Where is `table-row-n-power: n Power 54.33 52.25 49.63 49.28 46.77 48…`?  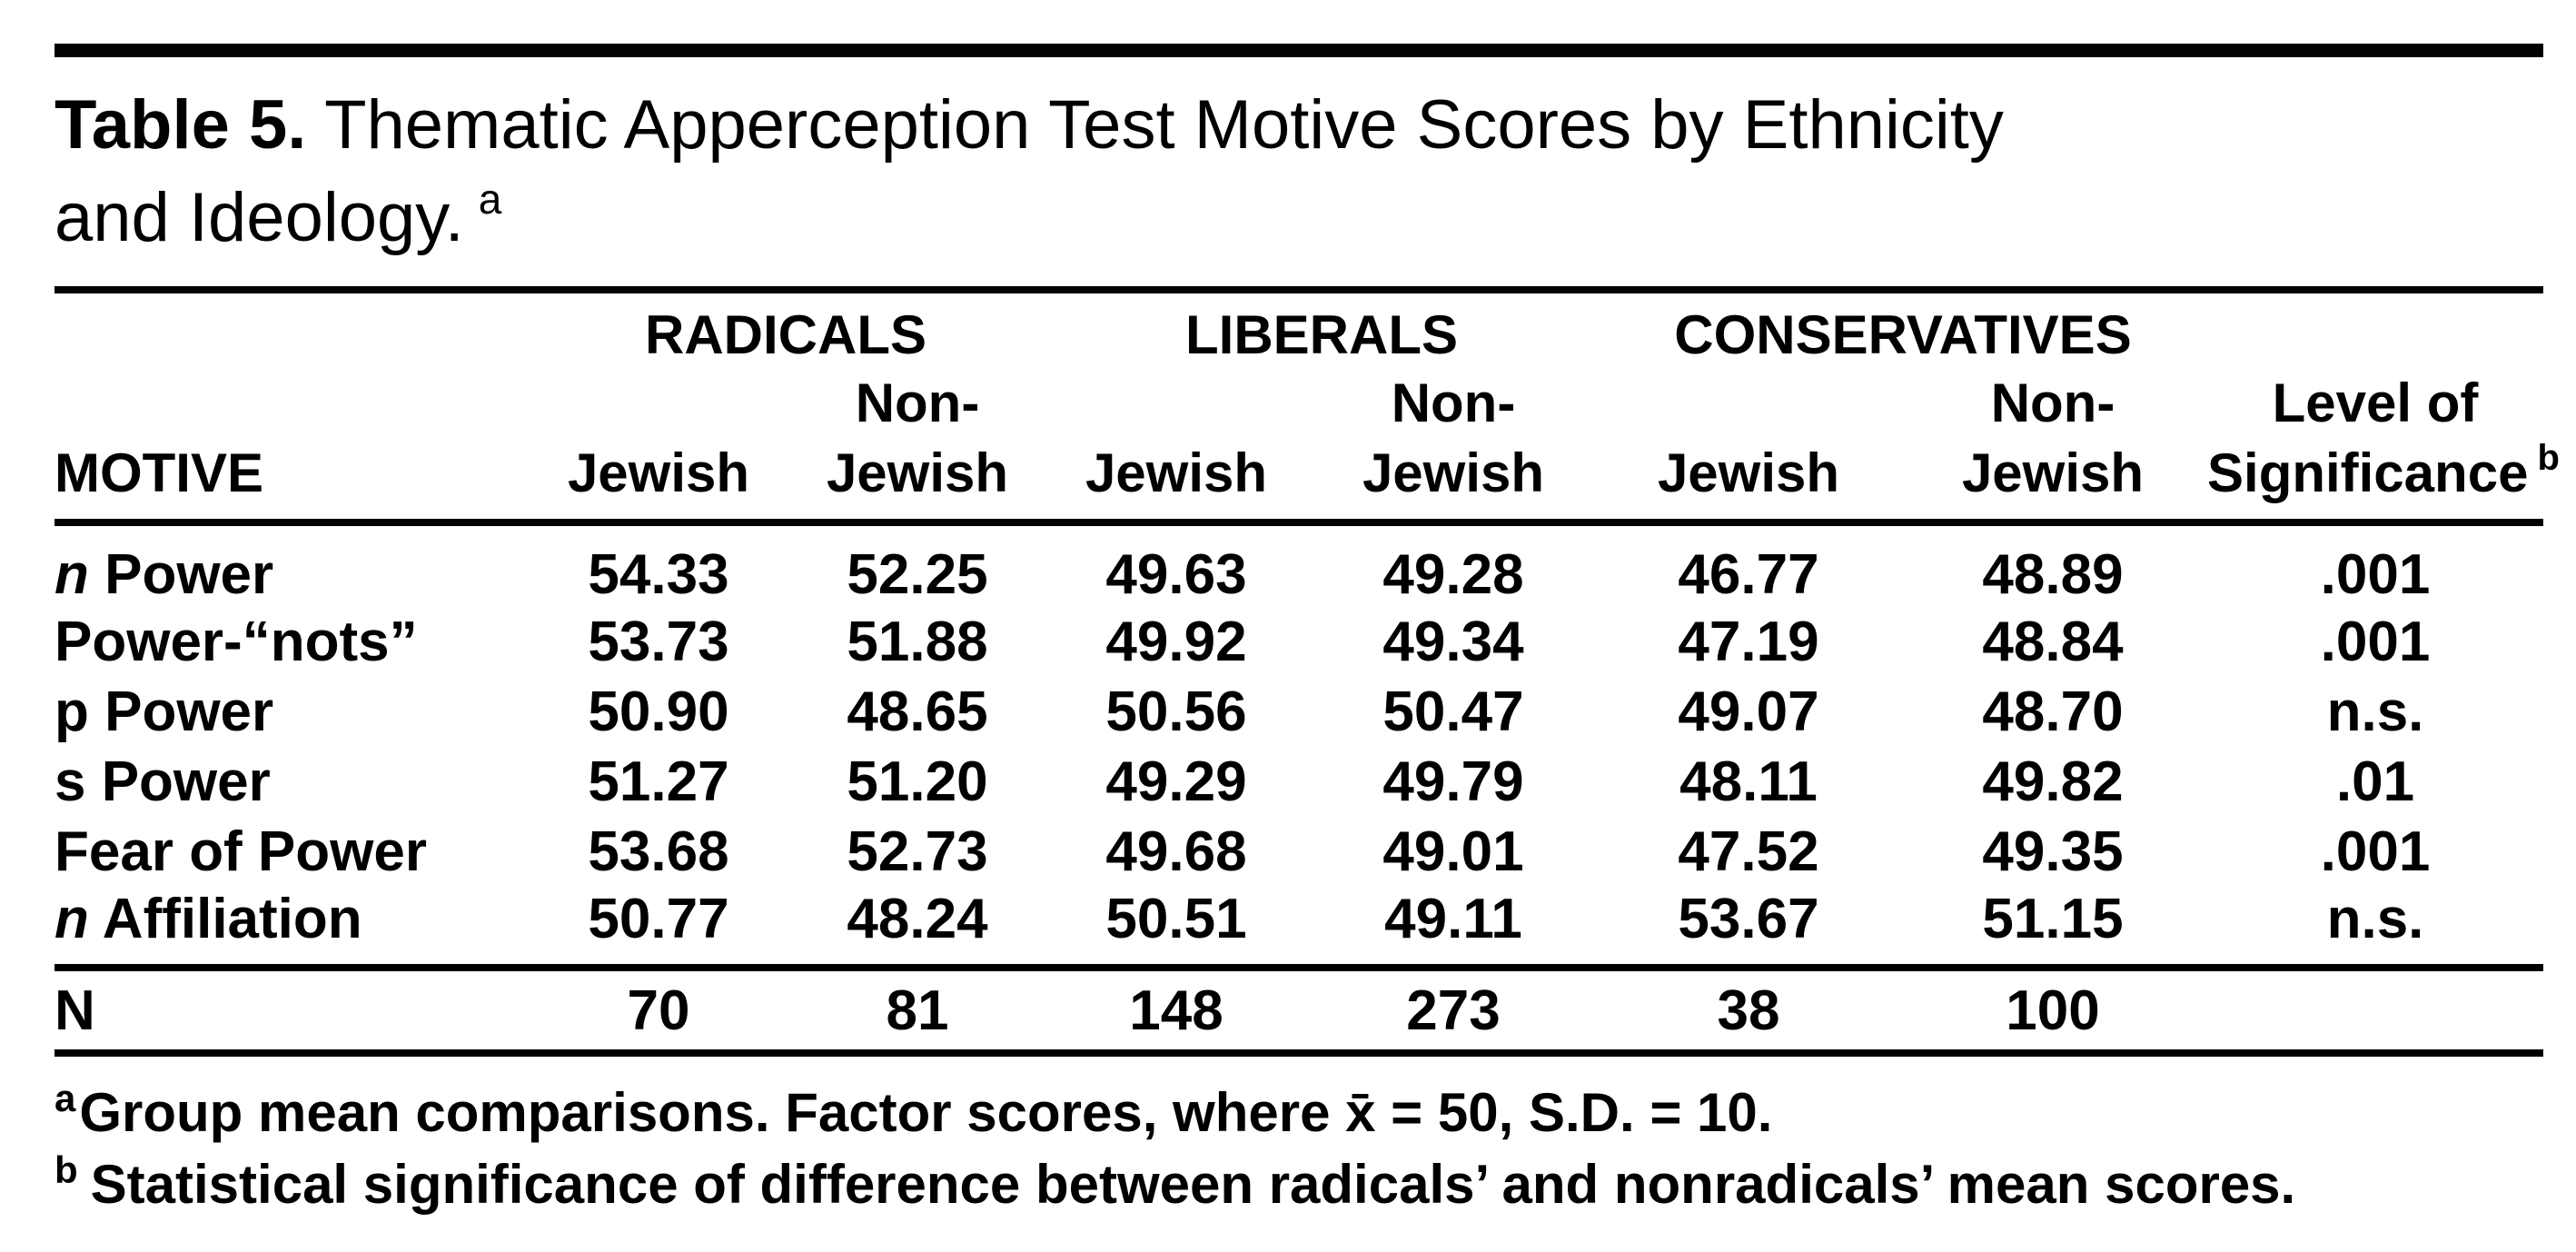 table-row-n-power: n Power 54.33 52.25 49.63 49.28 46.77 48… is located at coordinates (1298, 564).